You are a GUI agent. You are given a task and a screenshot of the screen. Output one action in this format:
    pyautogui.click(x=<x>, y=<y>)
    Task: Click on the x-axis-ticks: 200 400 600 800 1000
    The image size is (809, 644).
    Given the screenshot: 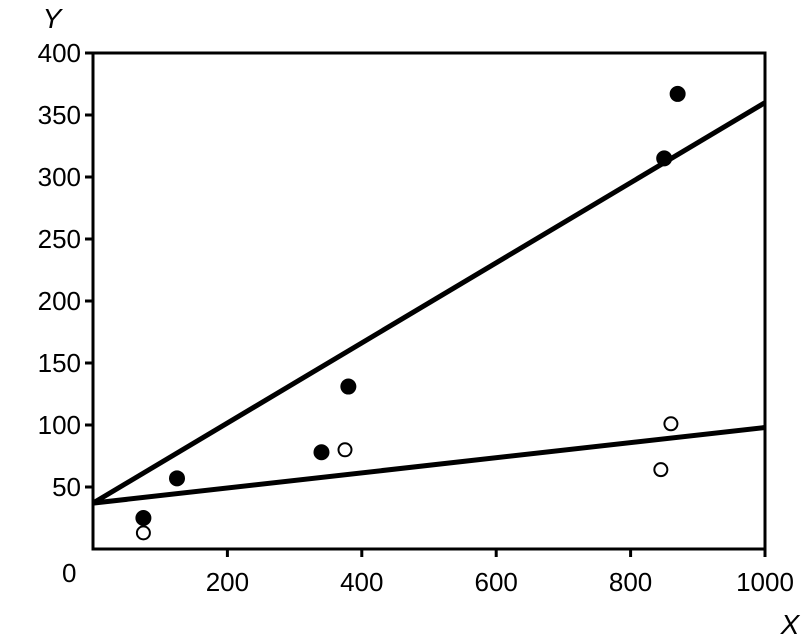 What is the action you would take?
    pyautogui.click(x=500, y=573)
    